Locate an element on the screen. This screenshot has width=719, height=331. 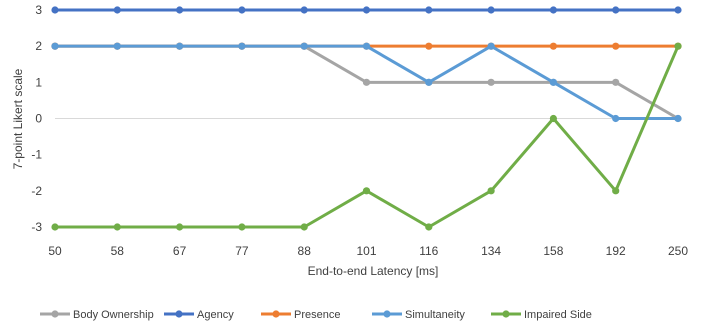
y-tick-label: -1 is located at coordinates (36, 155).